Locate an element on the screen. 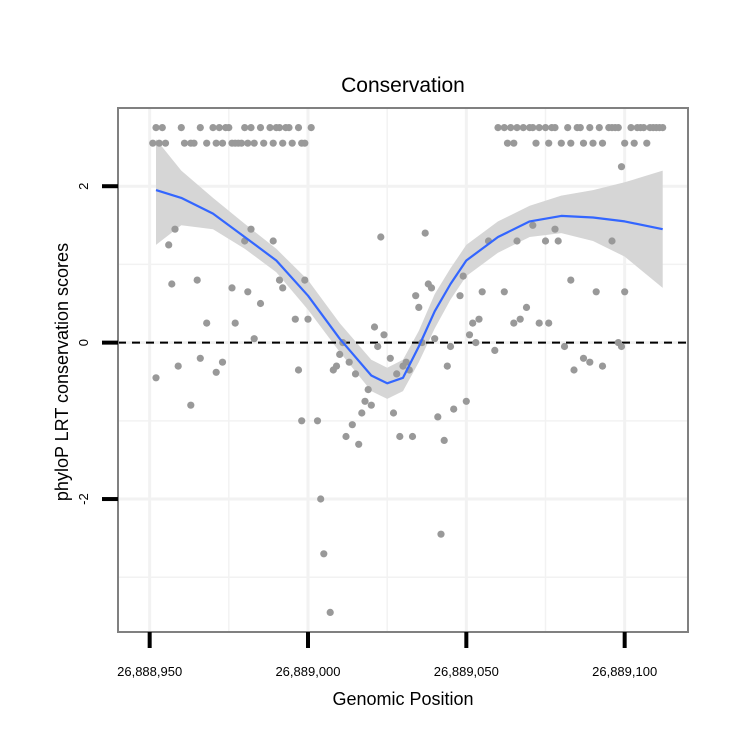 The height and width of the screenshot is (750, 750). y-axis-label: phyloP LRT conservation scores is located at coordinates (62, 372).